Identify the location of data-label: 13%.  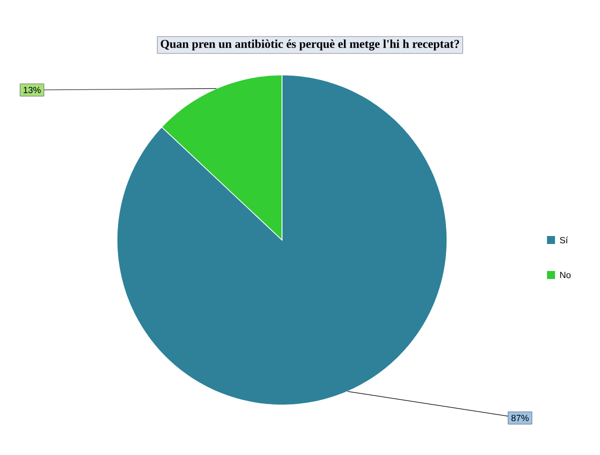
(32, 90).